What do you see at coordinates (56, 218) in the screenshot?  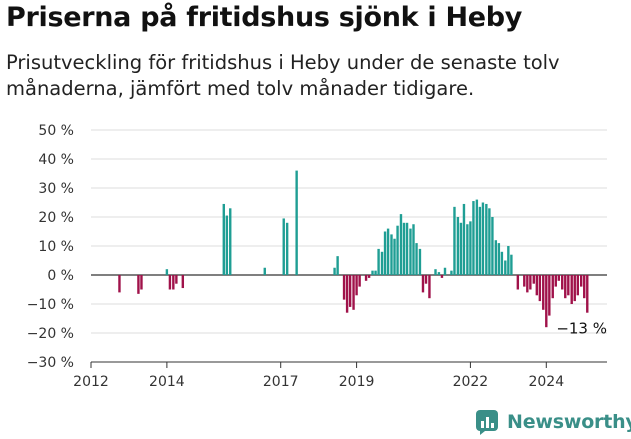 I see `y-tick-label: 20 %` at bounding box center [56, 218].